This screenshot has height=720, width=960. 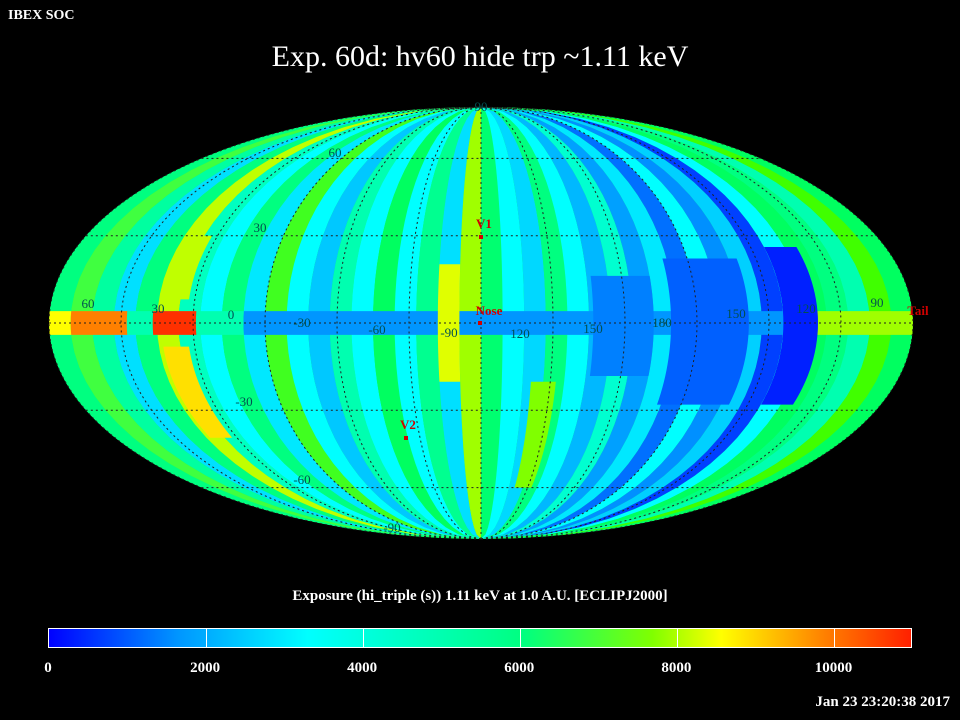 What do you see at coordinates (484, 223) in the screenshot?
I see `marker-label: V1` at bounding box center [484, 223].